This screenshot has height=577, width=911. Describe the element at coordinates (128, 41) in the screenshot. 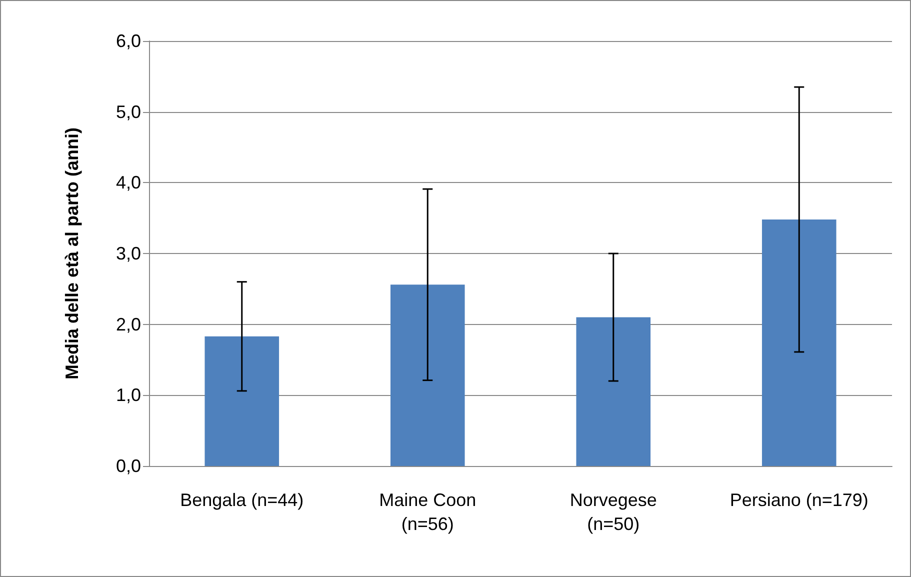

I see `y-tick-label: 6,0` at that location.